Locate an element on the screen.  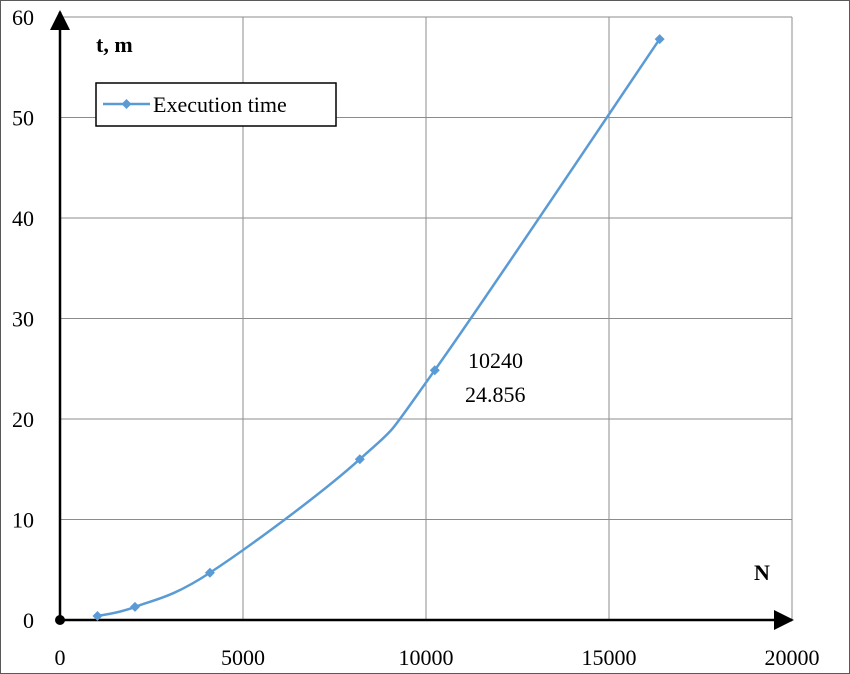
legend-box is located at coordinates (216, 104).